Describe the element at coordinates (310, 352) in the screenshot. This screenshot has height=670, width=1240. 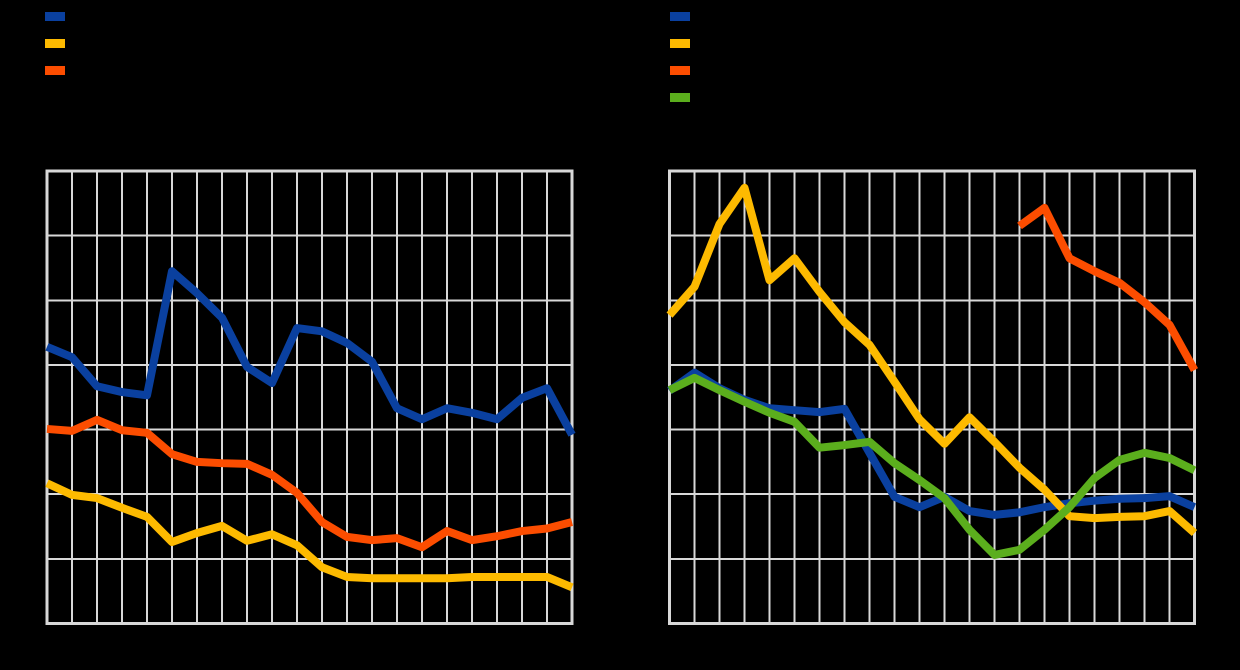
I see `left-chart-series-blue-line` at that location.